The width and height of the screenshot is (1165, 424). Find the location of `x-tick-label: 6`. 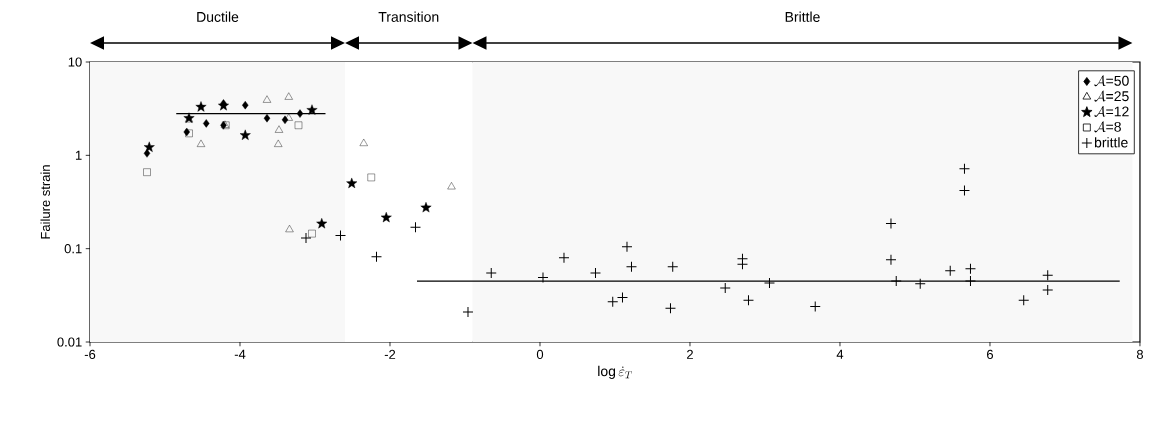

x-tick-label: 6 is located at coordinates (990, 354).